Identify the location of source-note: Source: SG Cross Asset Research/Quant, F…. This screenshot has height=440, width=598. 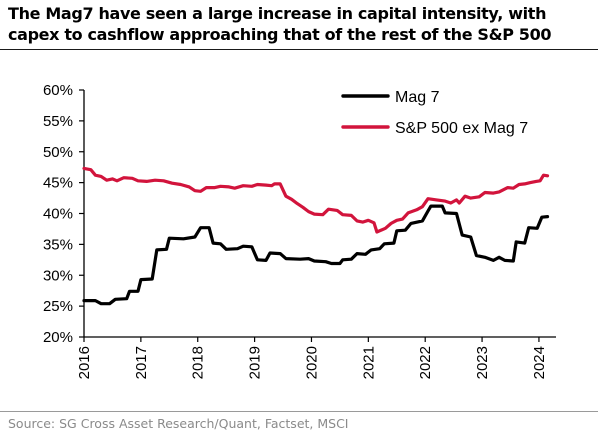
(178, 423).